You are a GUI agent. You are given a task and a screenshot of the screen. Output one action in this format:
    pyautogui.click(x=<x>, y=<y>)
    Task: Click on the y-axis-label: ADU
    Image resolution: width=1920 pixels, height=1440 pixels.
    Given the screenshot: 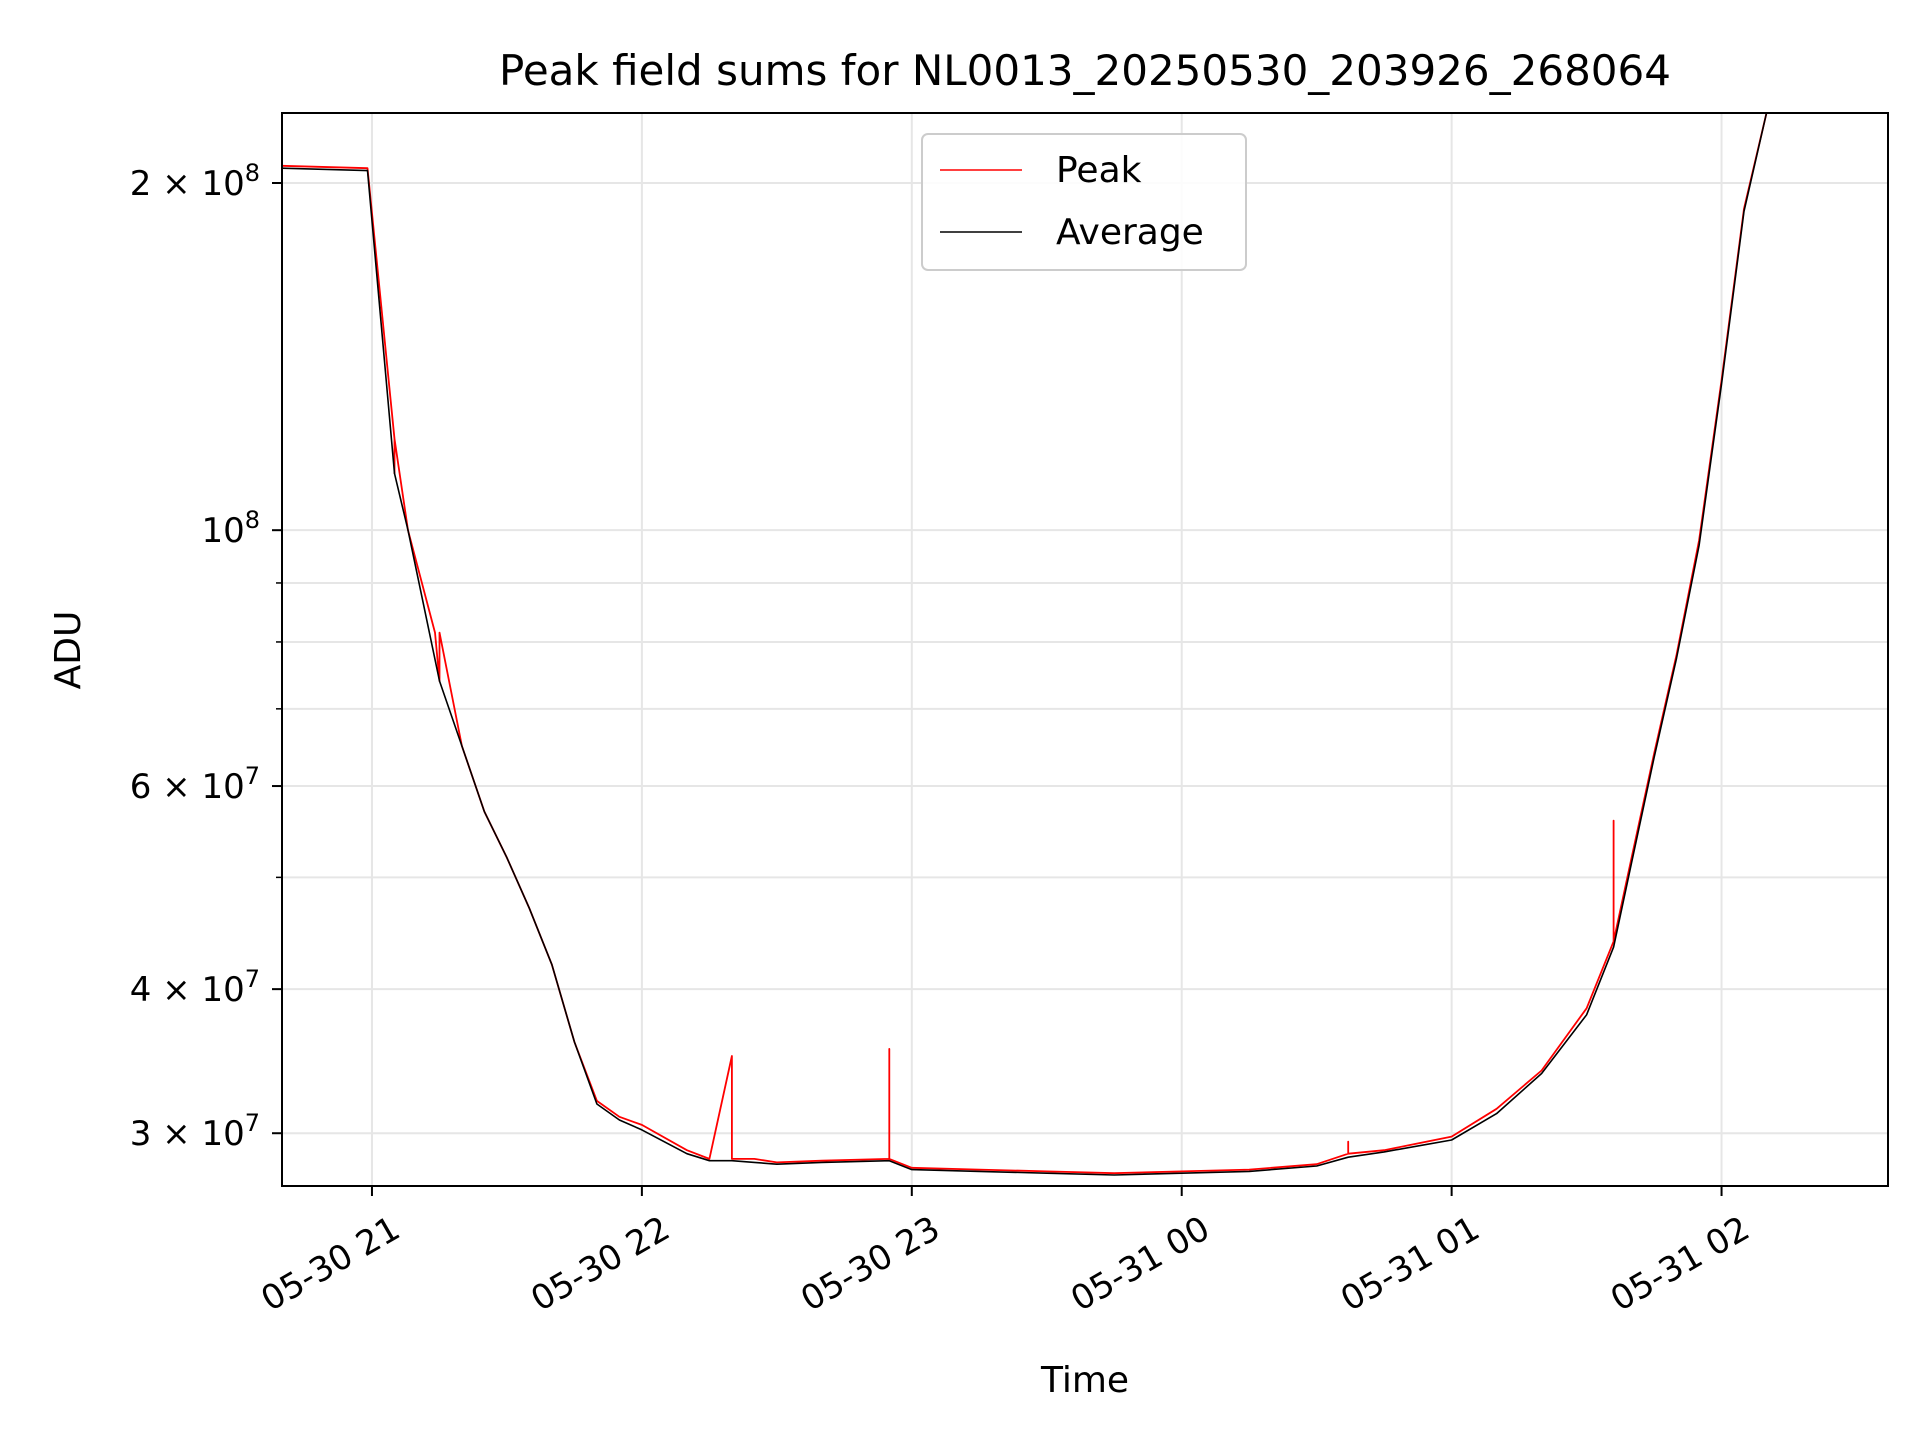 What is the action you would take?
    pyautogui.click(x=68, y=650)
    